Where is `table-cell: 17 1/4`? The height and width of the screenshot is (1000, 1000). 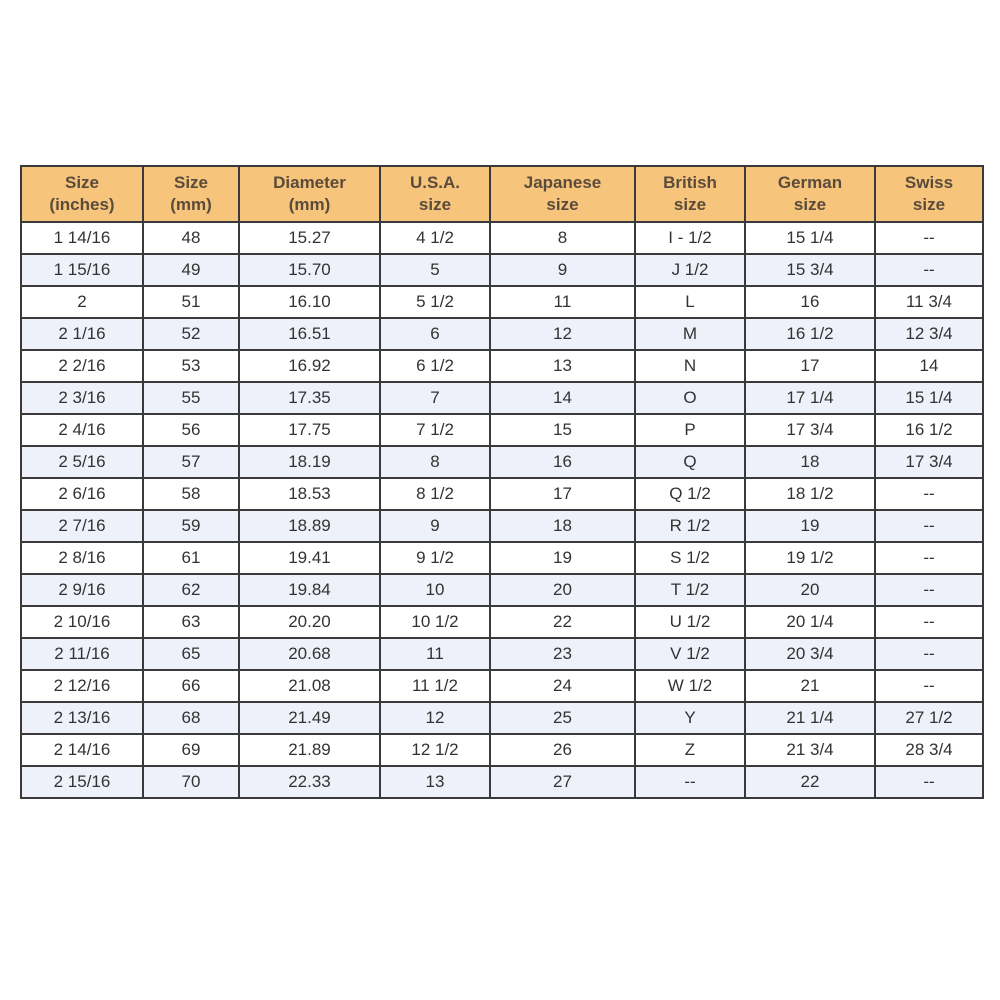 table-cell: 17 1/4 is located at coordinates (810, 398).